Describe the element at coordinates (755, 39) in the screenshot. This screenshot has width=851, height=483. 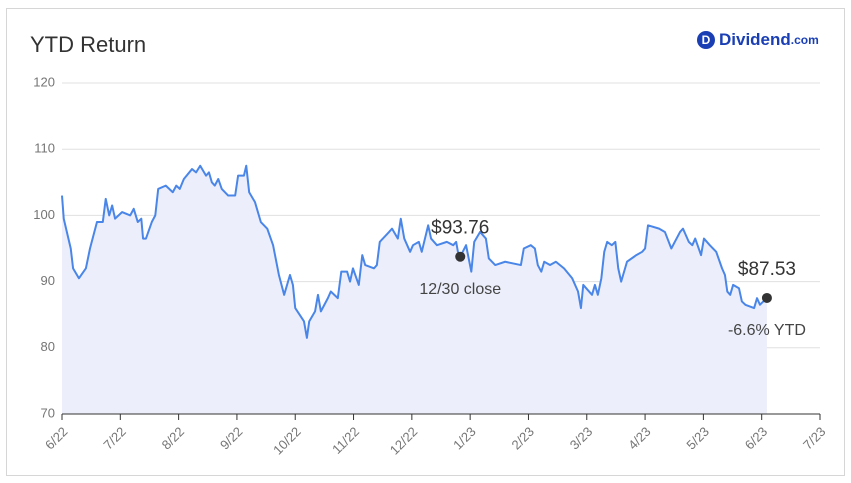
I see `brand-name-text: Dividend` at that location.